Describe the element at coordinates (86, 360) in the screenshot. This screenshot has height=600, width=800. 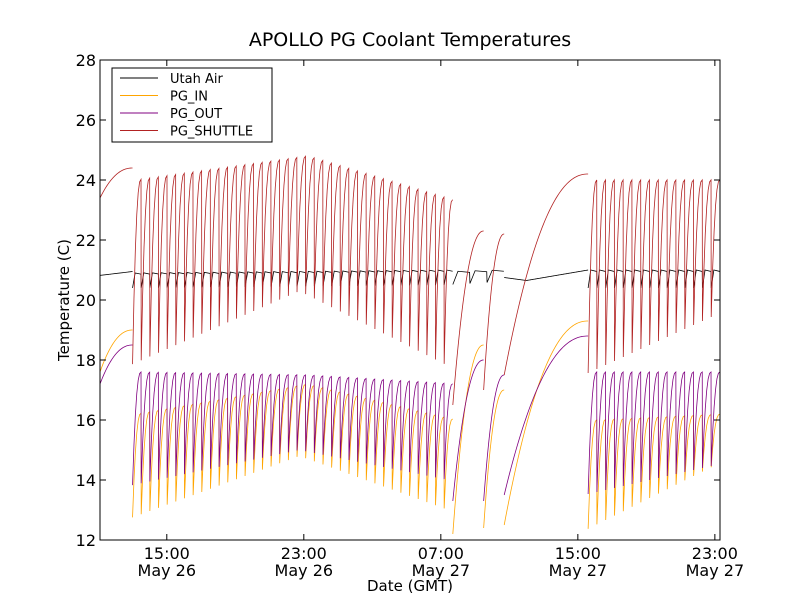
I see `y-tick-label: 18` at that location.